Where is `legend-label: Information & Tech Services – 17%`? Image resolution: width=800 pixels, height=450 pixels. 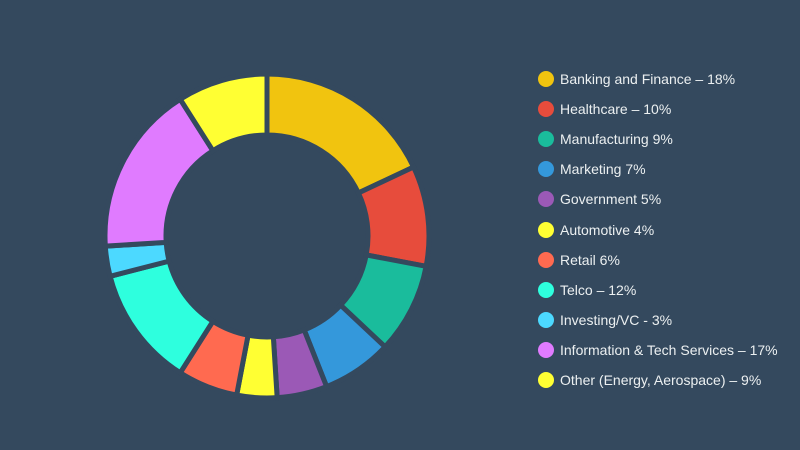 legend-label: Information & Tech Services – 17% is located at coordinates (669, 349).